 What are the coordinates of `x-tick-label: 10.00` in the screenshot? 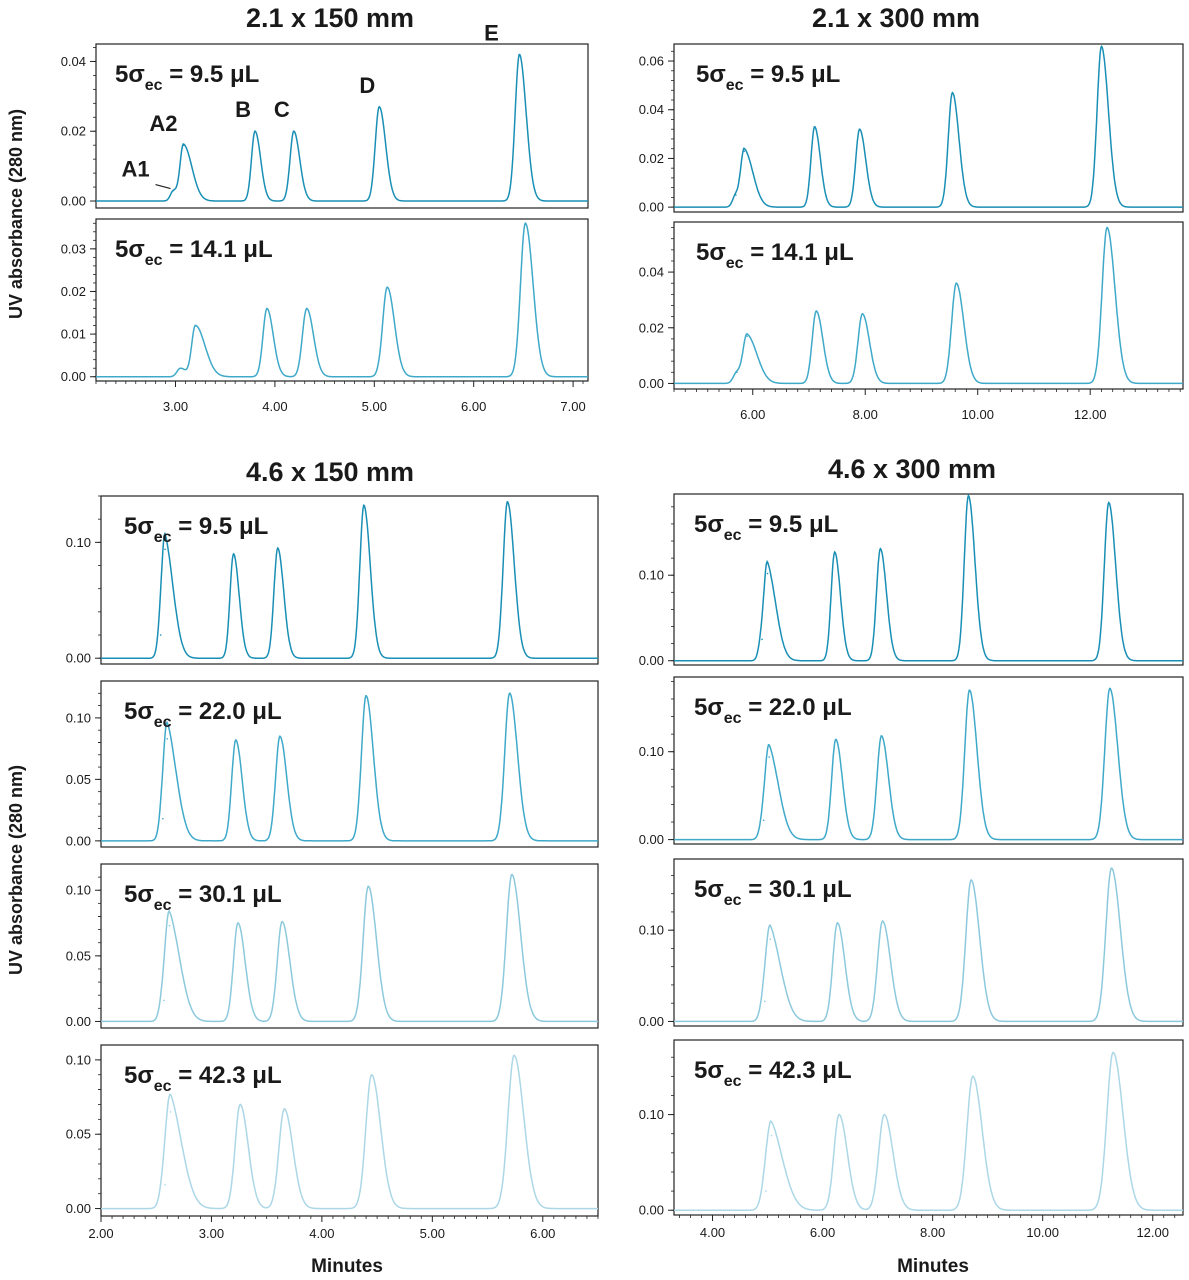 It's located at (1042, 1232).